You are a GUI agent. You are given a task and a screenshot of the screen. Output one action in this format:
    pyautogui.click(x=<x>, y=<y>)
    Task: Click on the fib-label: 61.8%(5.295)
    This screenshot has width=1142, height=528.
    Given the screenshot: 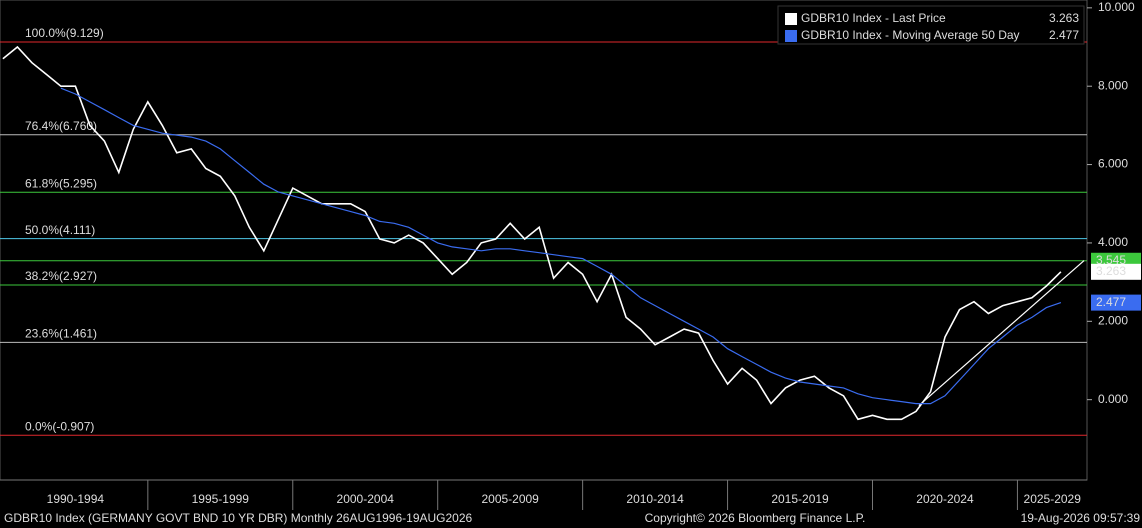 What is the action you would take?
    pyautogui.click(x=61, y=183)
    